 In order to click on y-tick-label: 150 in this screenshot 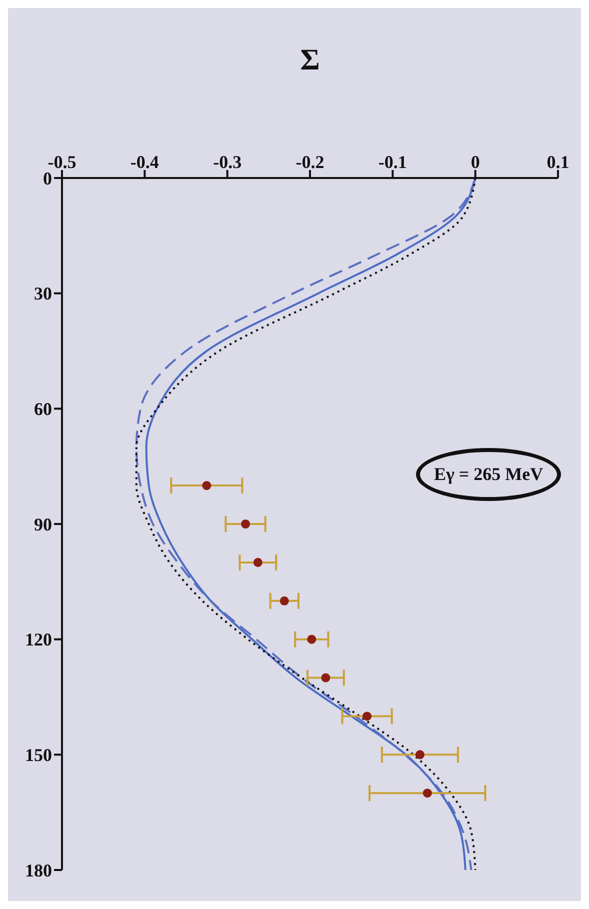, I will do `click(38, 755)`.